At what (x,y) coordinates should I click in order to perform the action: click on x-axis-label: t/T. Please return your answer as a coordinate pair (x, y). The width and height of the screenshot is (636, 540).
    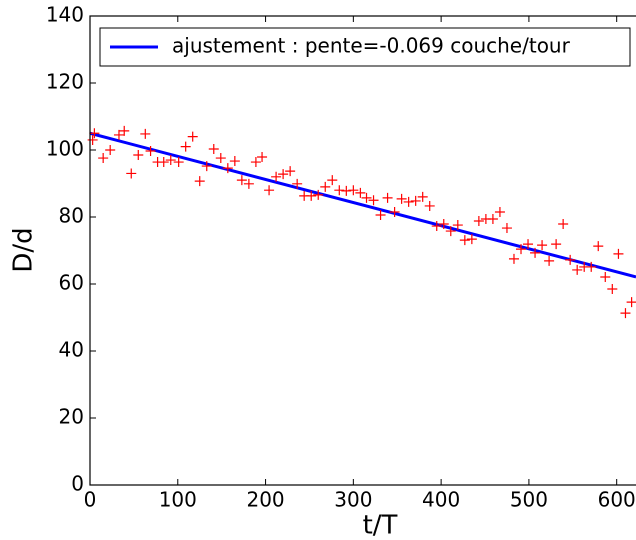
    Looking at the image, I should click on (380, 525).